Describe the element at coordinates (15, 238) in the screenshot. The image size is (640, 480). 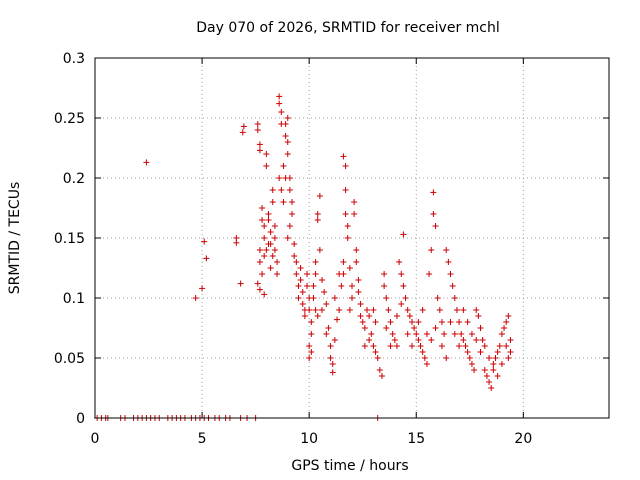
I see `y-axis-label: SRMTID / TECUs` at that location.